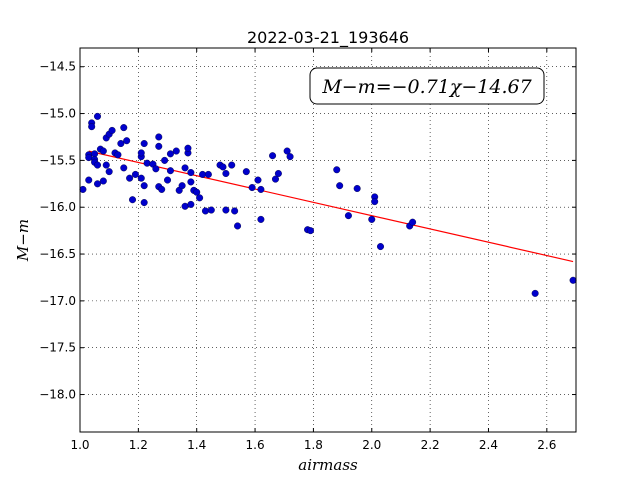 The width and height of the screenshot is (640, 480). What do you see at coordinates (488, 445) in the screenshot?
I see `x-tick-label: 2.4` at bounding box center [488, 445].